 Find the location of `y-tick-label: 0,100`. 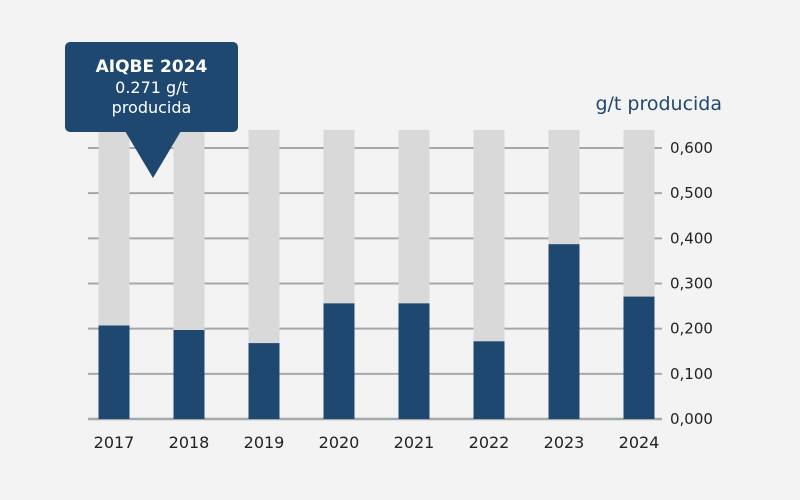

y-tick-label: 0,100 is located at coordinates (691, 374).